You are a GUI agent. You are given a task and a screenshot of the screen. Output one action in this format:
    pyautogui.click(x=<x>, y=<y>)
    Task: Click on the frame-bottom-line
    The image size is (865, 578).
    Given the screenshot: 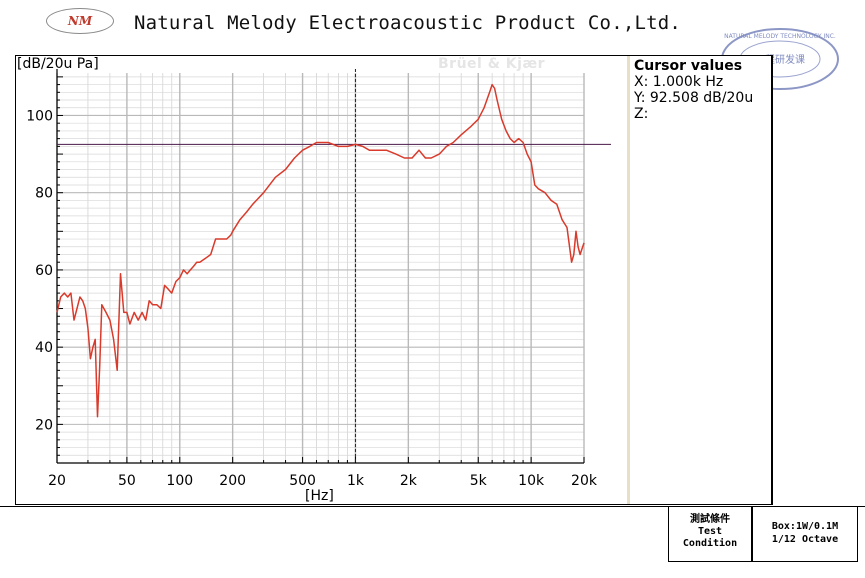 What is the action you would take?
    pyautogui.click(x=432, y=506)
    